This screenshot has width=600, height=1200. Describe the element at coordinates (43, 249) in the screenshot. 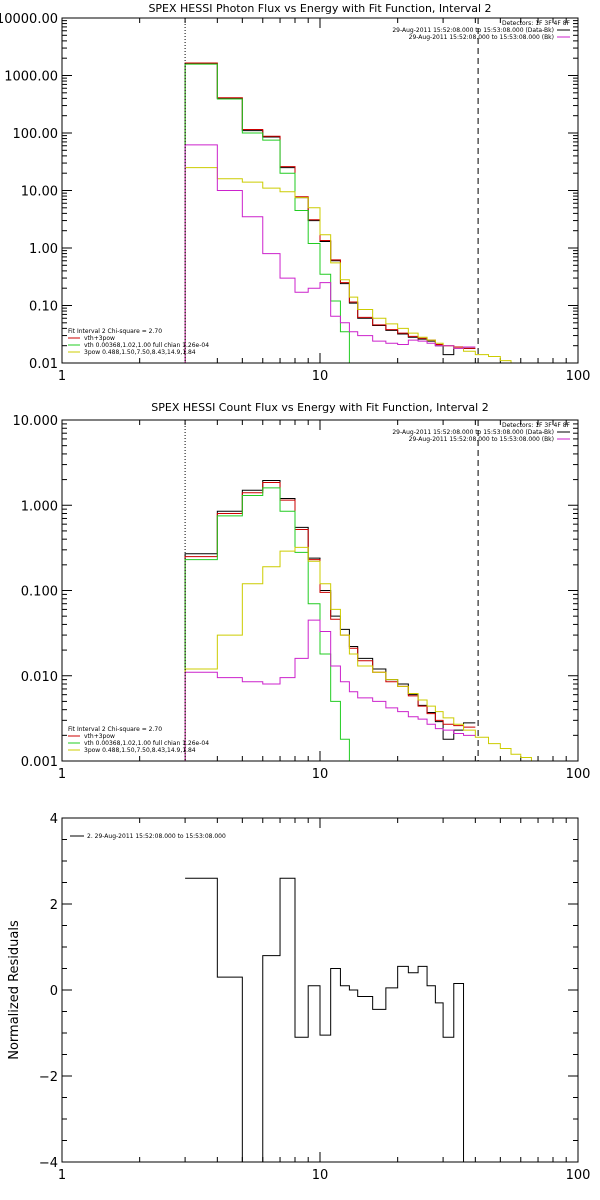

I see `y-tick-label: 1.00` at that location.